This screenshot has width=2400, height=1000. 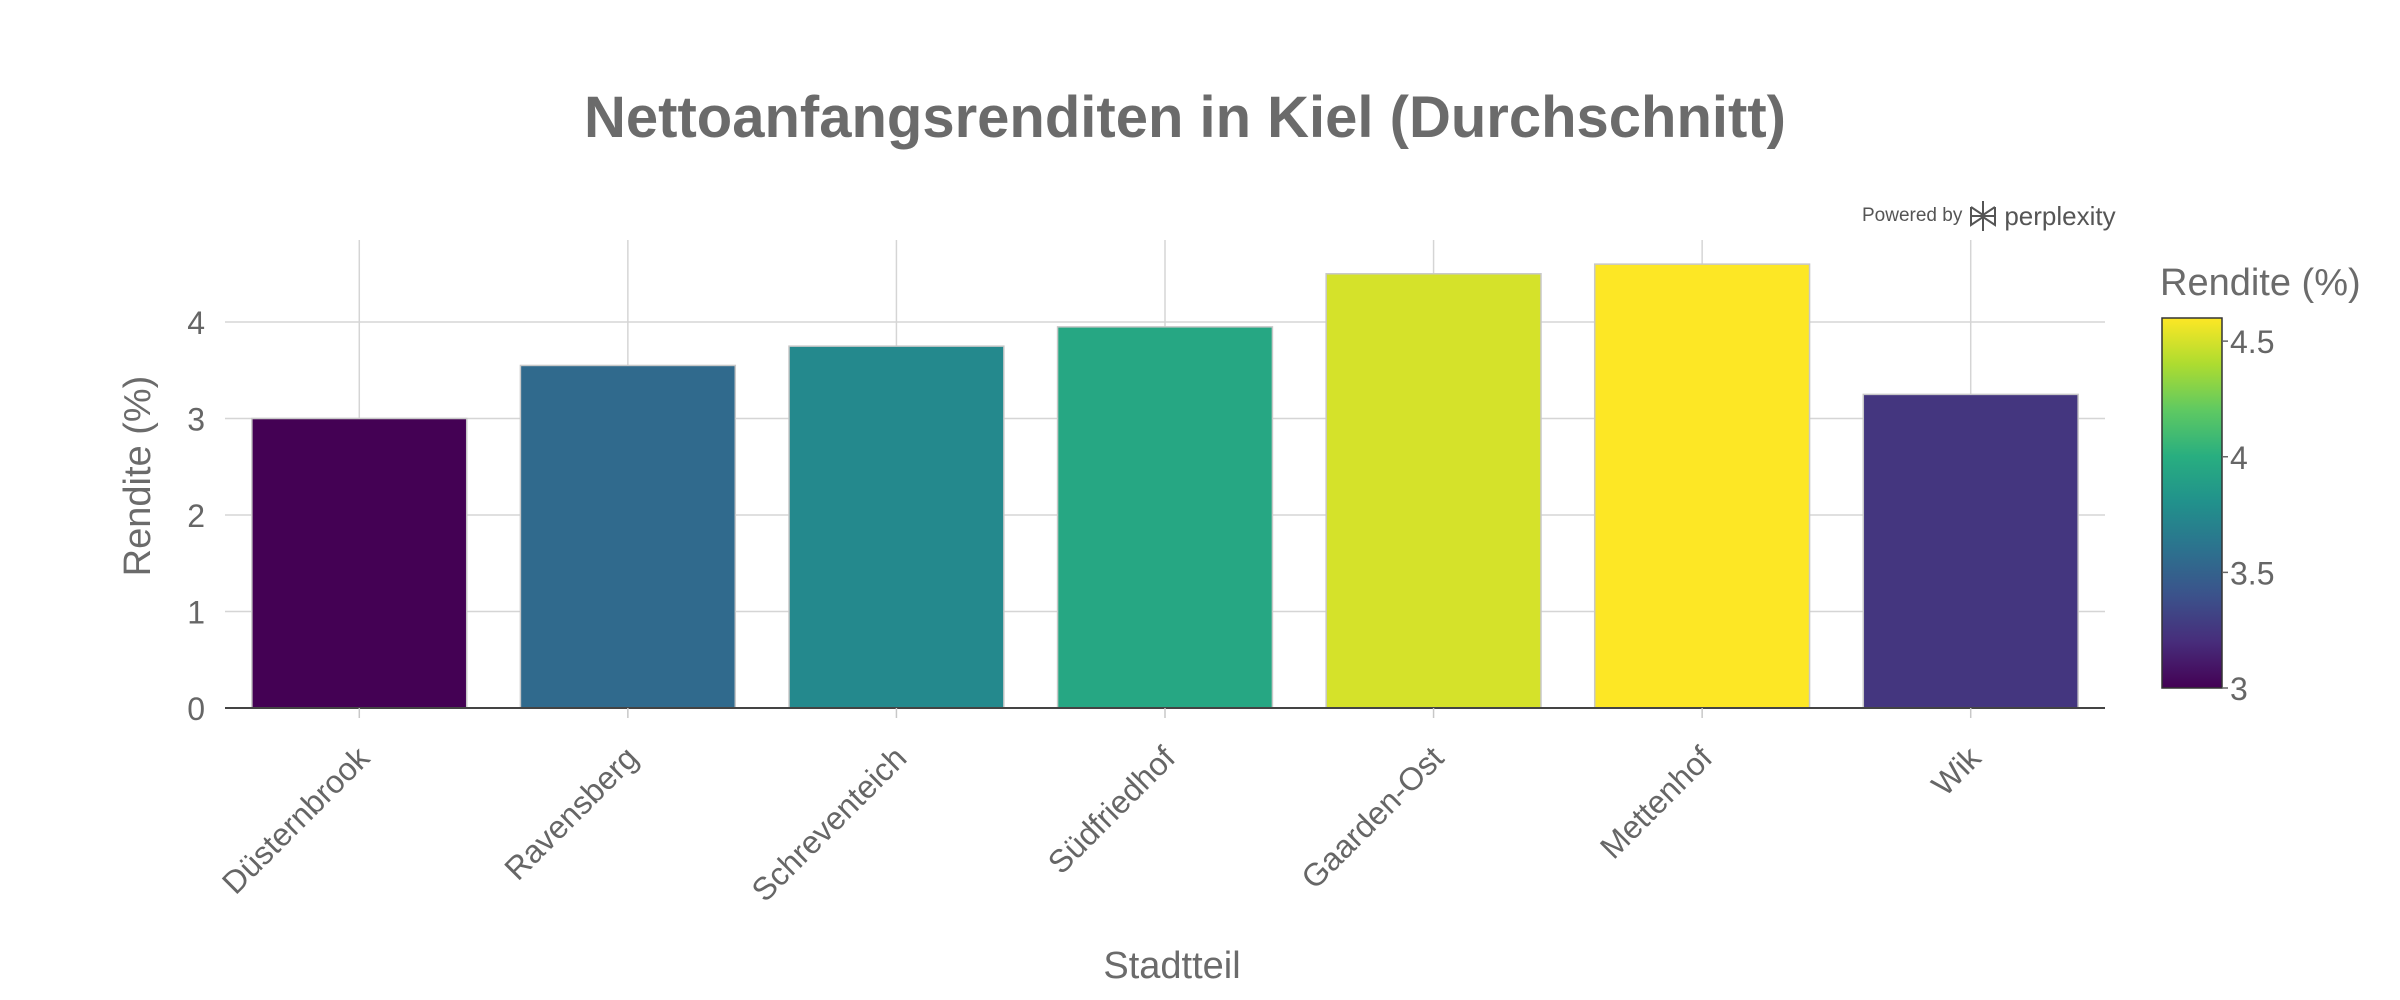 I want to click on colorbar-title: Rendite (%), so click(x=2260, y=283).